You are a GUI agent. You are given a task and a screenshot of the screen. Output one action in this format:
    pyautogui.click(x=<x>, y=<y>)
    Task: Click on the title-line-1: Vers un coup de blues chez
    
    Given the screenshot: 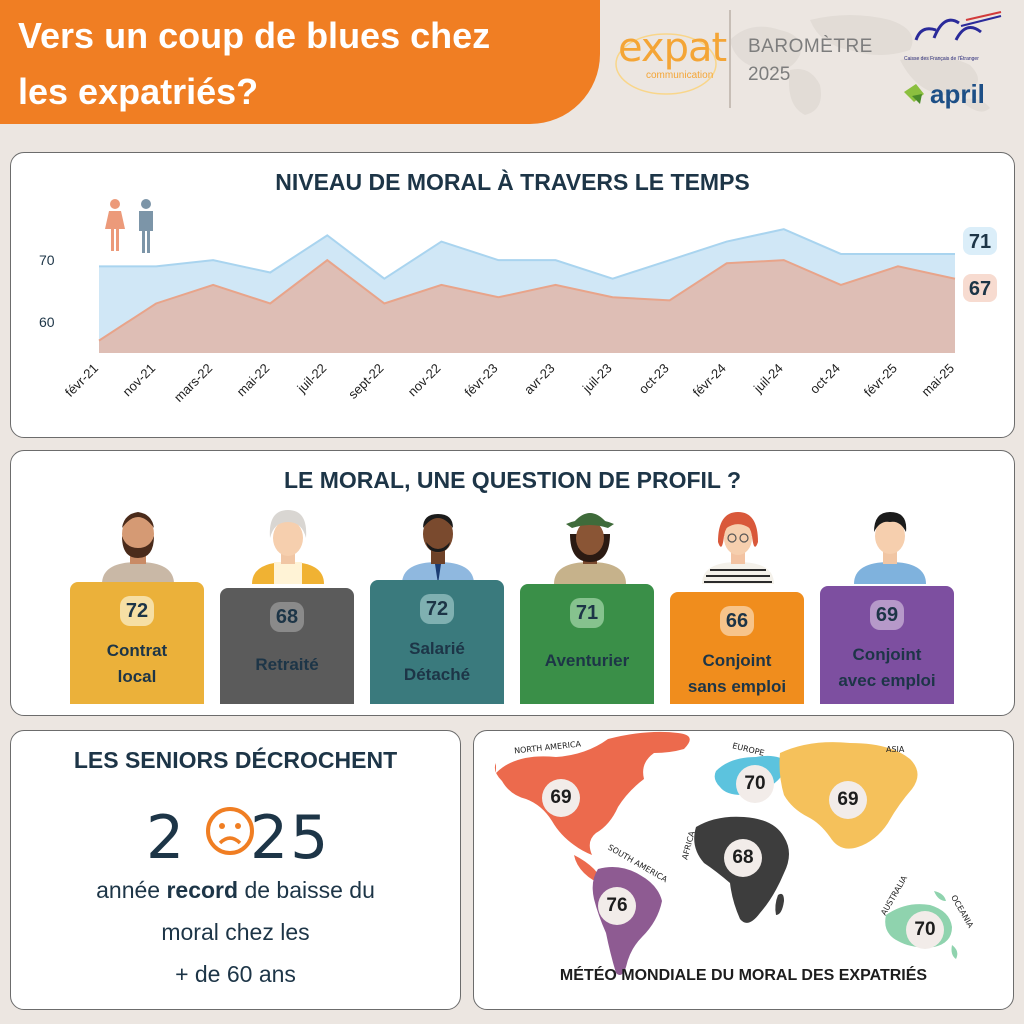 What is the action you would take?
    pyautogui.click(x=254, y=35)
    